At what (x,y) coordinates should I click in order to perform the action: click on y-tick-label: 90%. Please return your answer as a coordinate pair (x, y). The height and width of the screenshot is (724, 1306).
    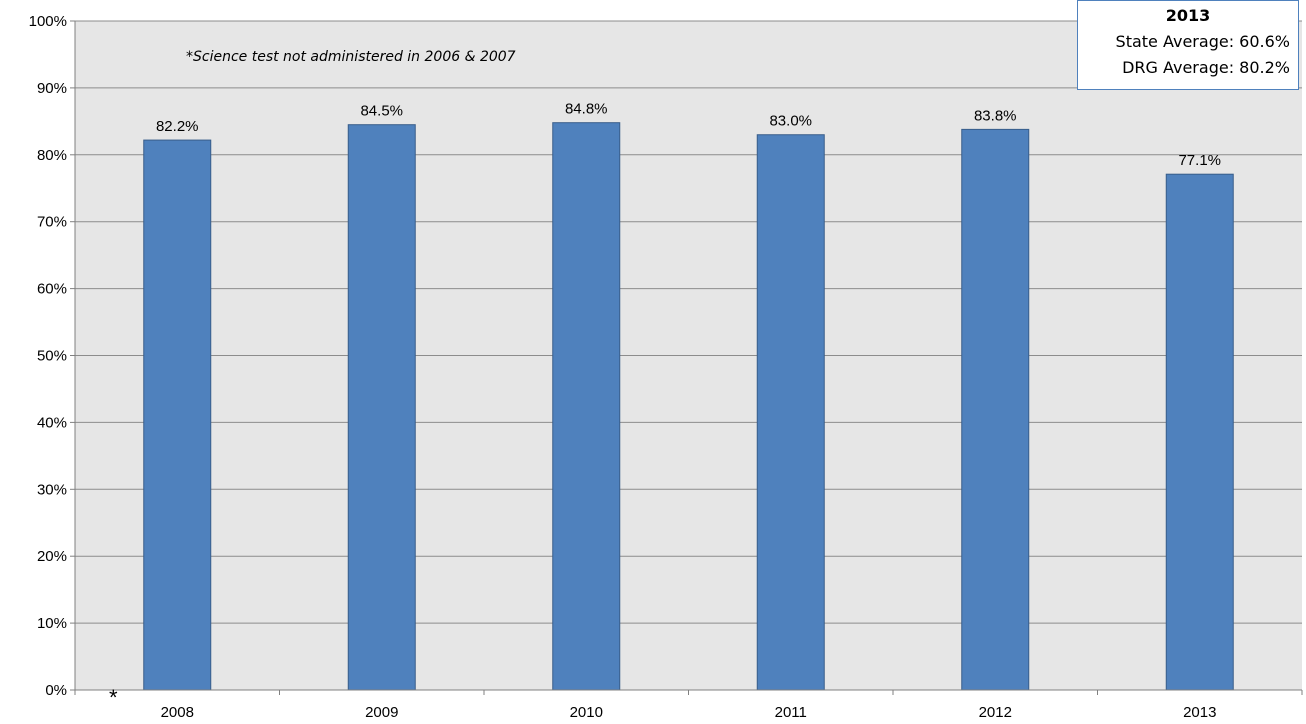
    Looking at the image, I should click on (52, 88).